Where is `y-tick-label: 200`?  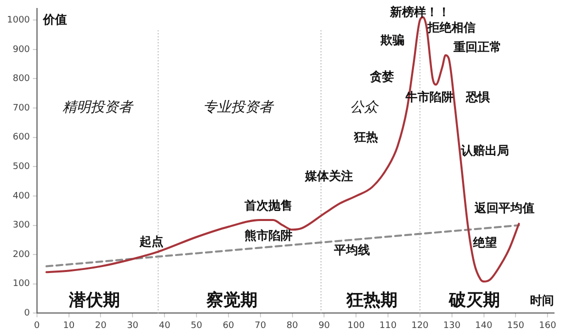
y-tick-label: 200 is located at coordinates (21, 255).